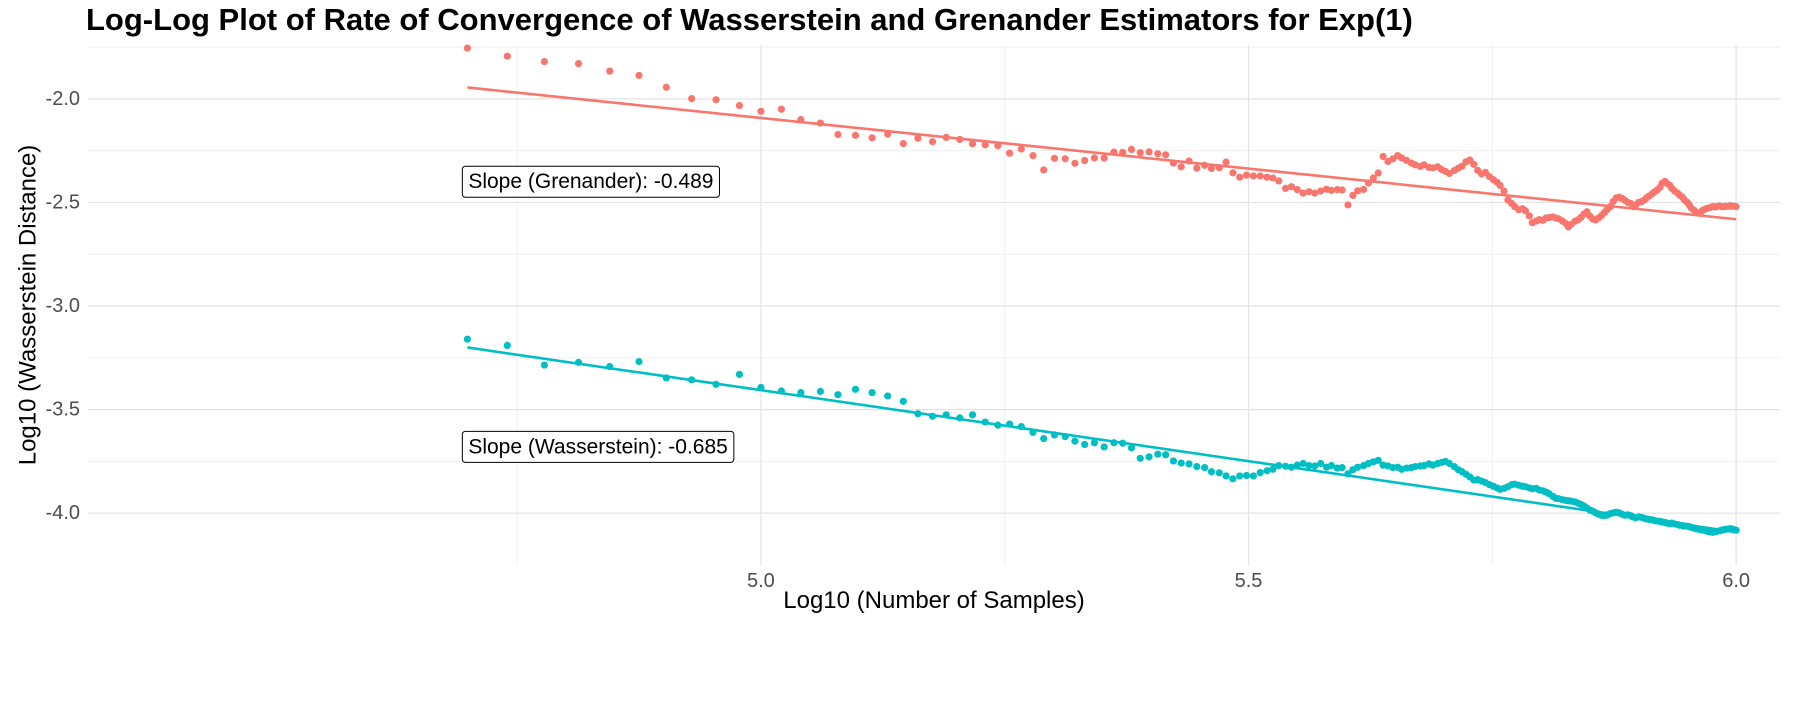 The height and width of the screenshot is (708, 1795). What do you see at coordinates (933, 600) in the screenshot?
I see `x-axis-title: Log10 (Number of Samples)` at bounding box center [933, 600].